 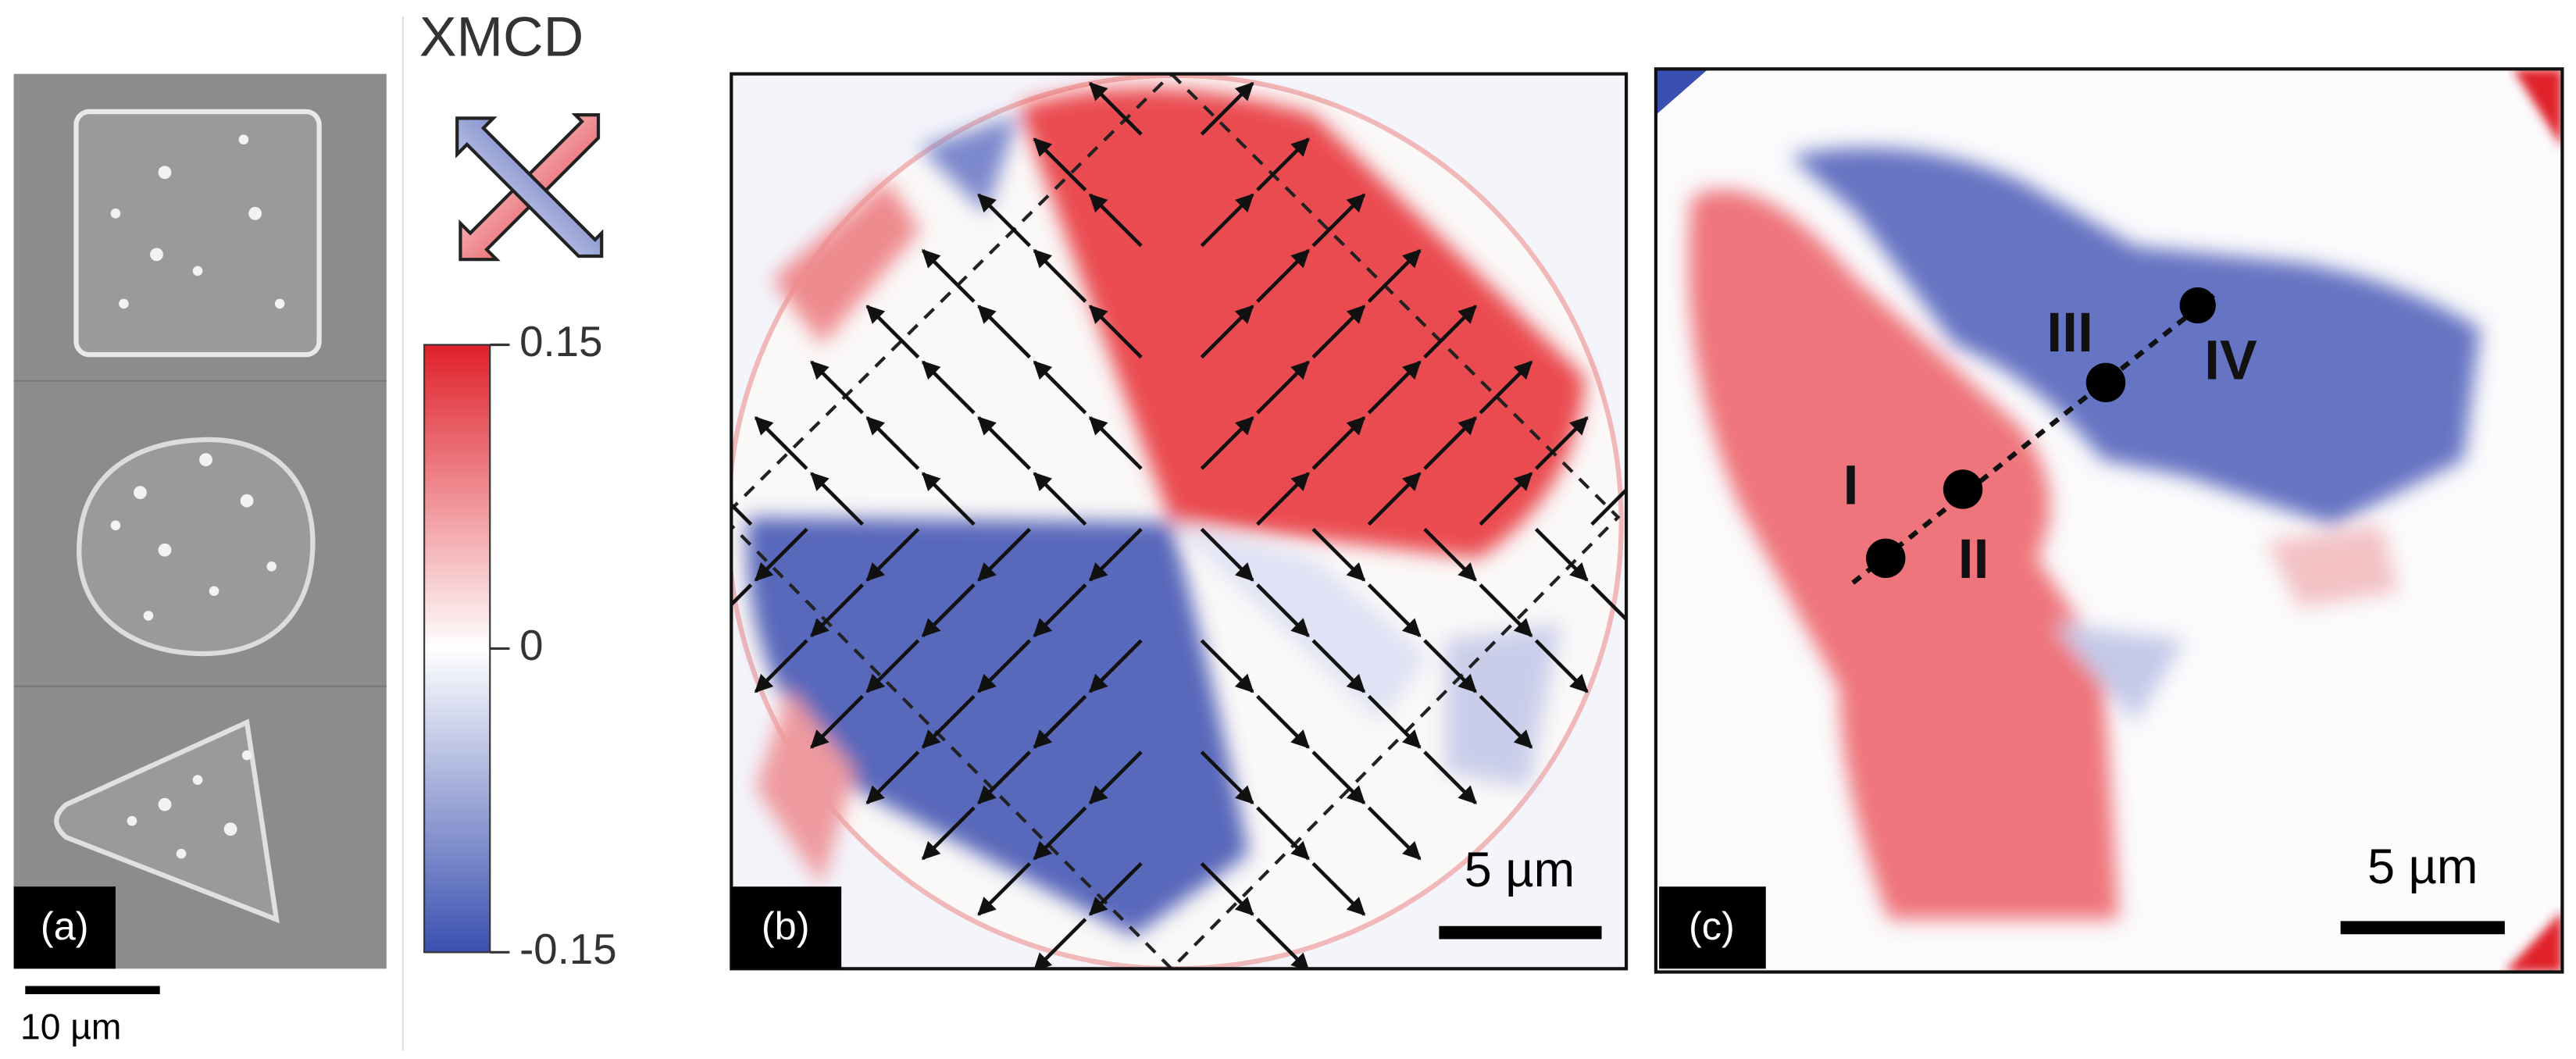 I want to click on colorbar-tick-label: 0, so click(x=531, y=645).